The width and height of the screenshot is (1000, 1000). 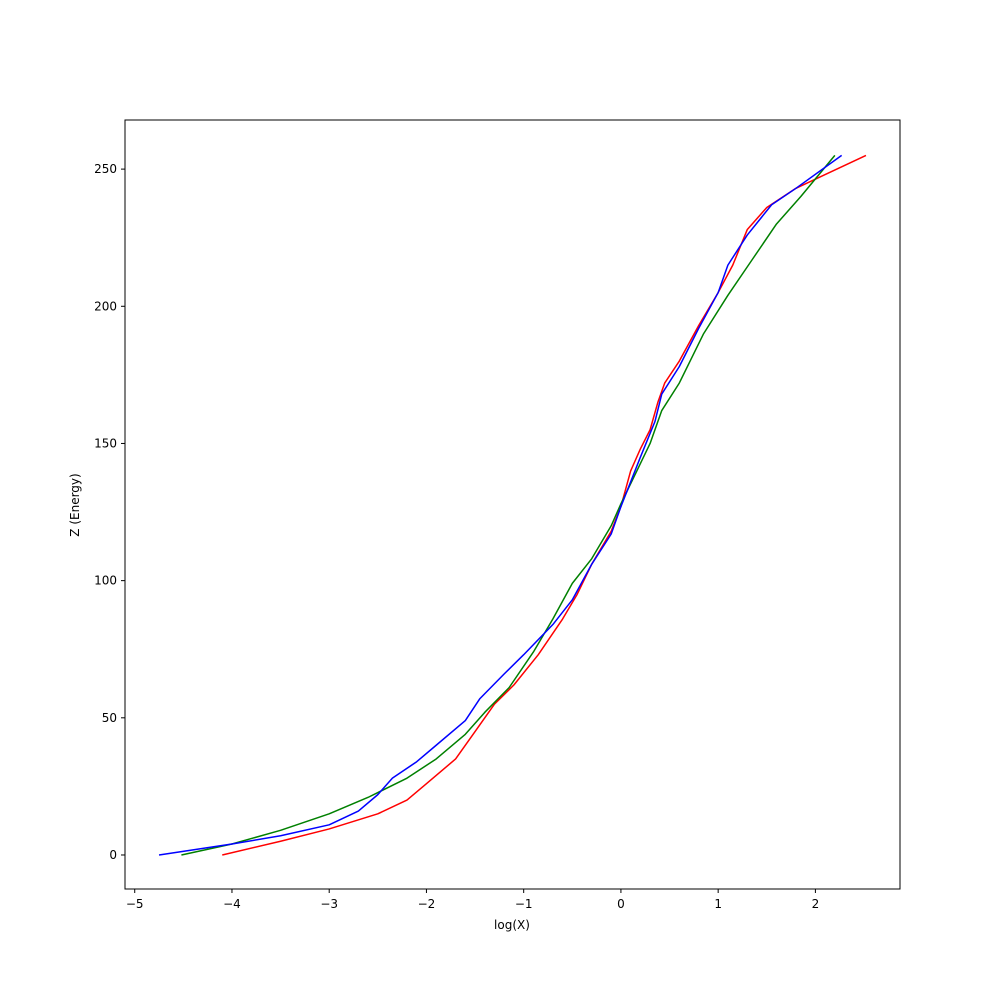 I want to click on x-tick-label: 0, so click(x=621, y=904).